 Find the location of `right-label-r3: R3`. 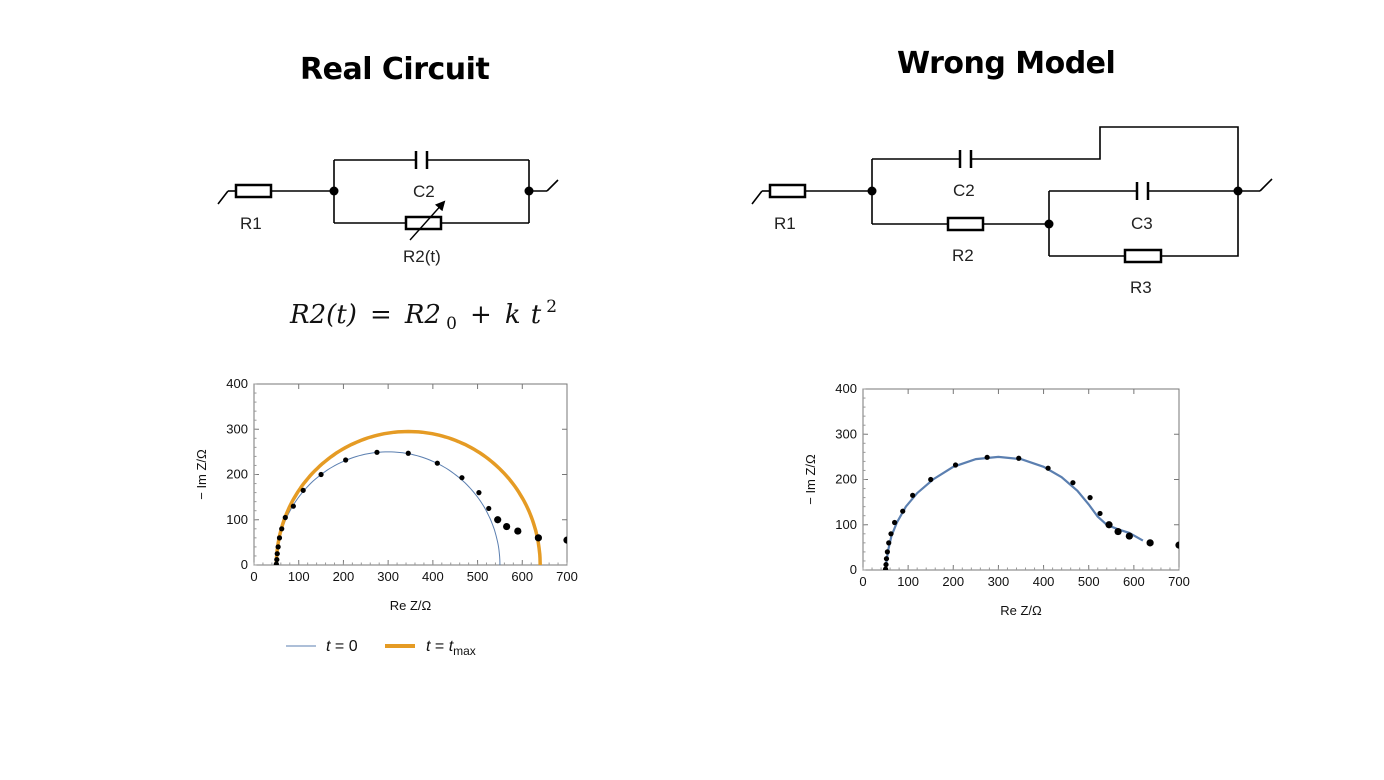

right-label-r3: R3 is located at coordinates (1141, 287).